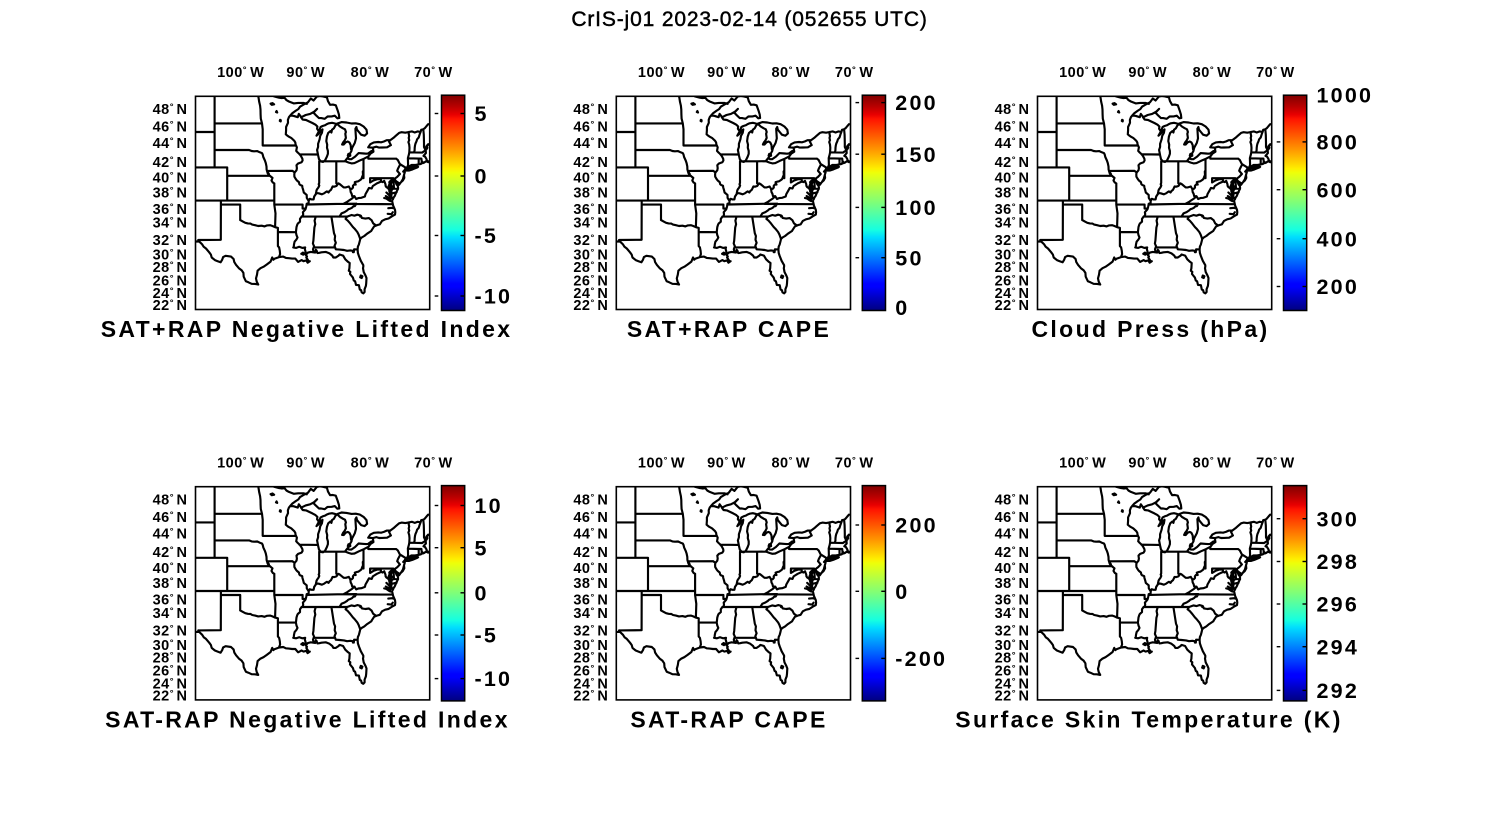 The image size is (1500, 825). What do you see at coordinates (489, 506) in the screenshot?
I see `svg-text: 10` at bounding box center [489, 506].